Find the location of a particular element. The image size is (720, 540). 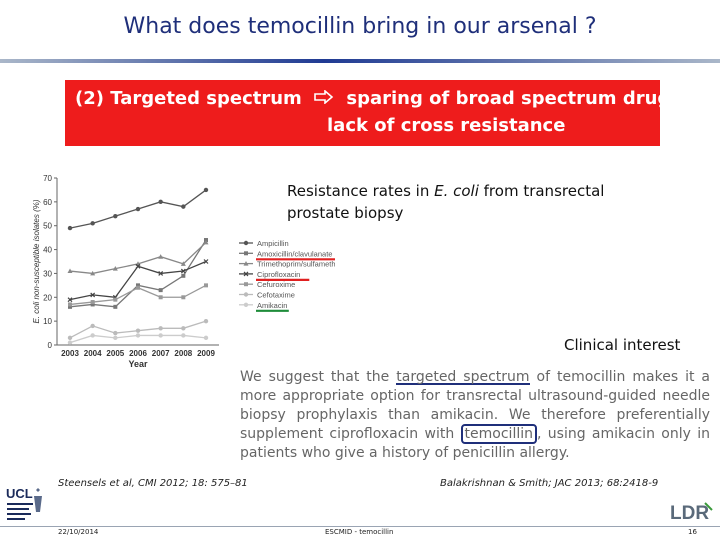

caption-text: Resistance rates in is located at coordinates (361, 191).